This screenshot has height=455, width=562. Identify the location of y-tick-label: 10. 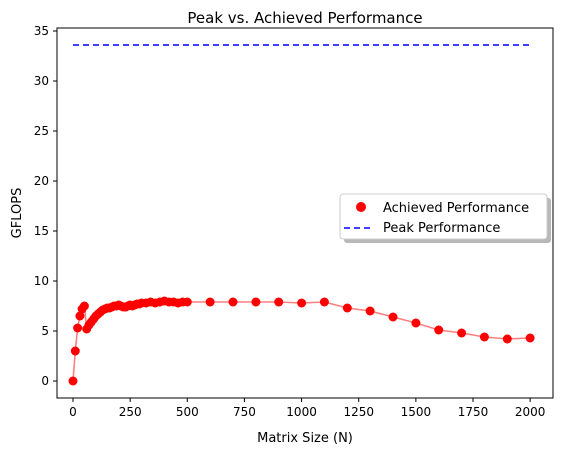
(41, 281).